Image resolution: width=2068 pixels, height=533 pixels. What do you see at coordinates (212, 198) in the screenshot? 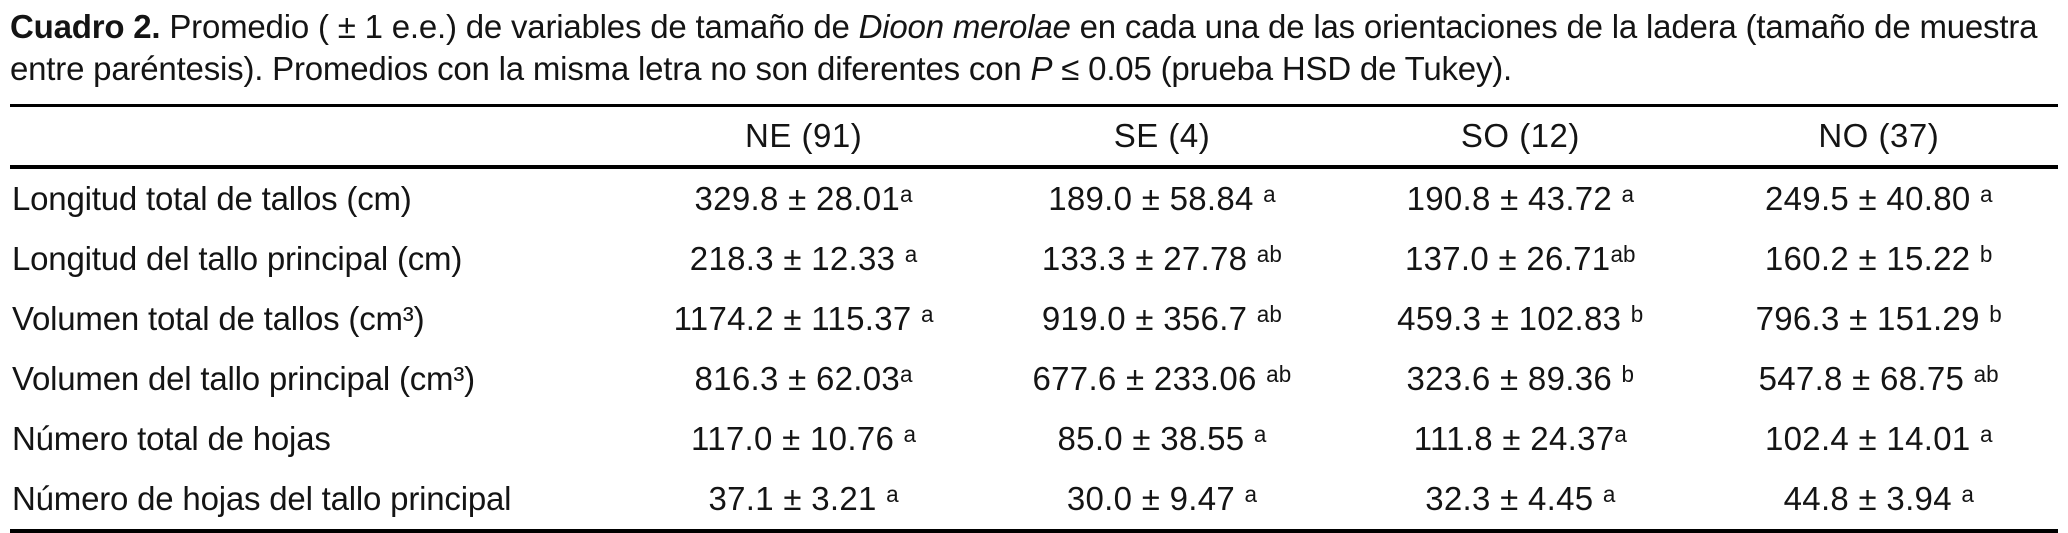
I see `row-label: Longitud total de tallos (cm)` at bounding box center [212, 198].